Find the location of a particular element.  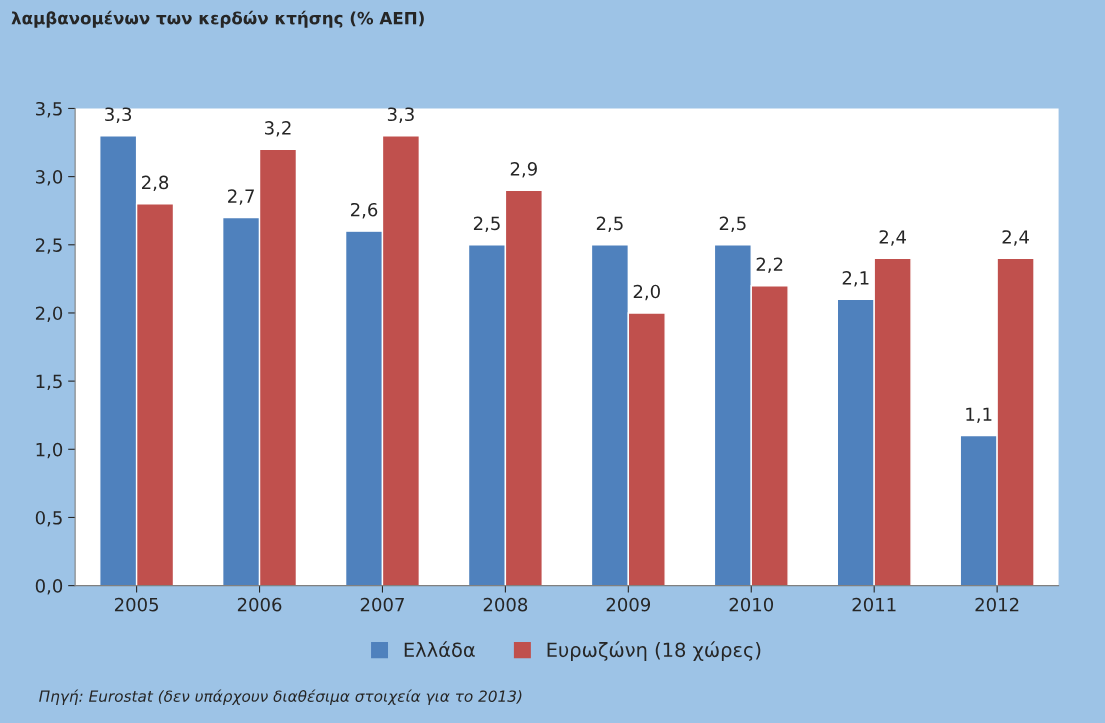

x-tick-label: 2010 is located at coordinates (751, 604).